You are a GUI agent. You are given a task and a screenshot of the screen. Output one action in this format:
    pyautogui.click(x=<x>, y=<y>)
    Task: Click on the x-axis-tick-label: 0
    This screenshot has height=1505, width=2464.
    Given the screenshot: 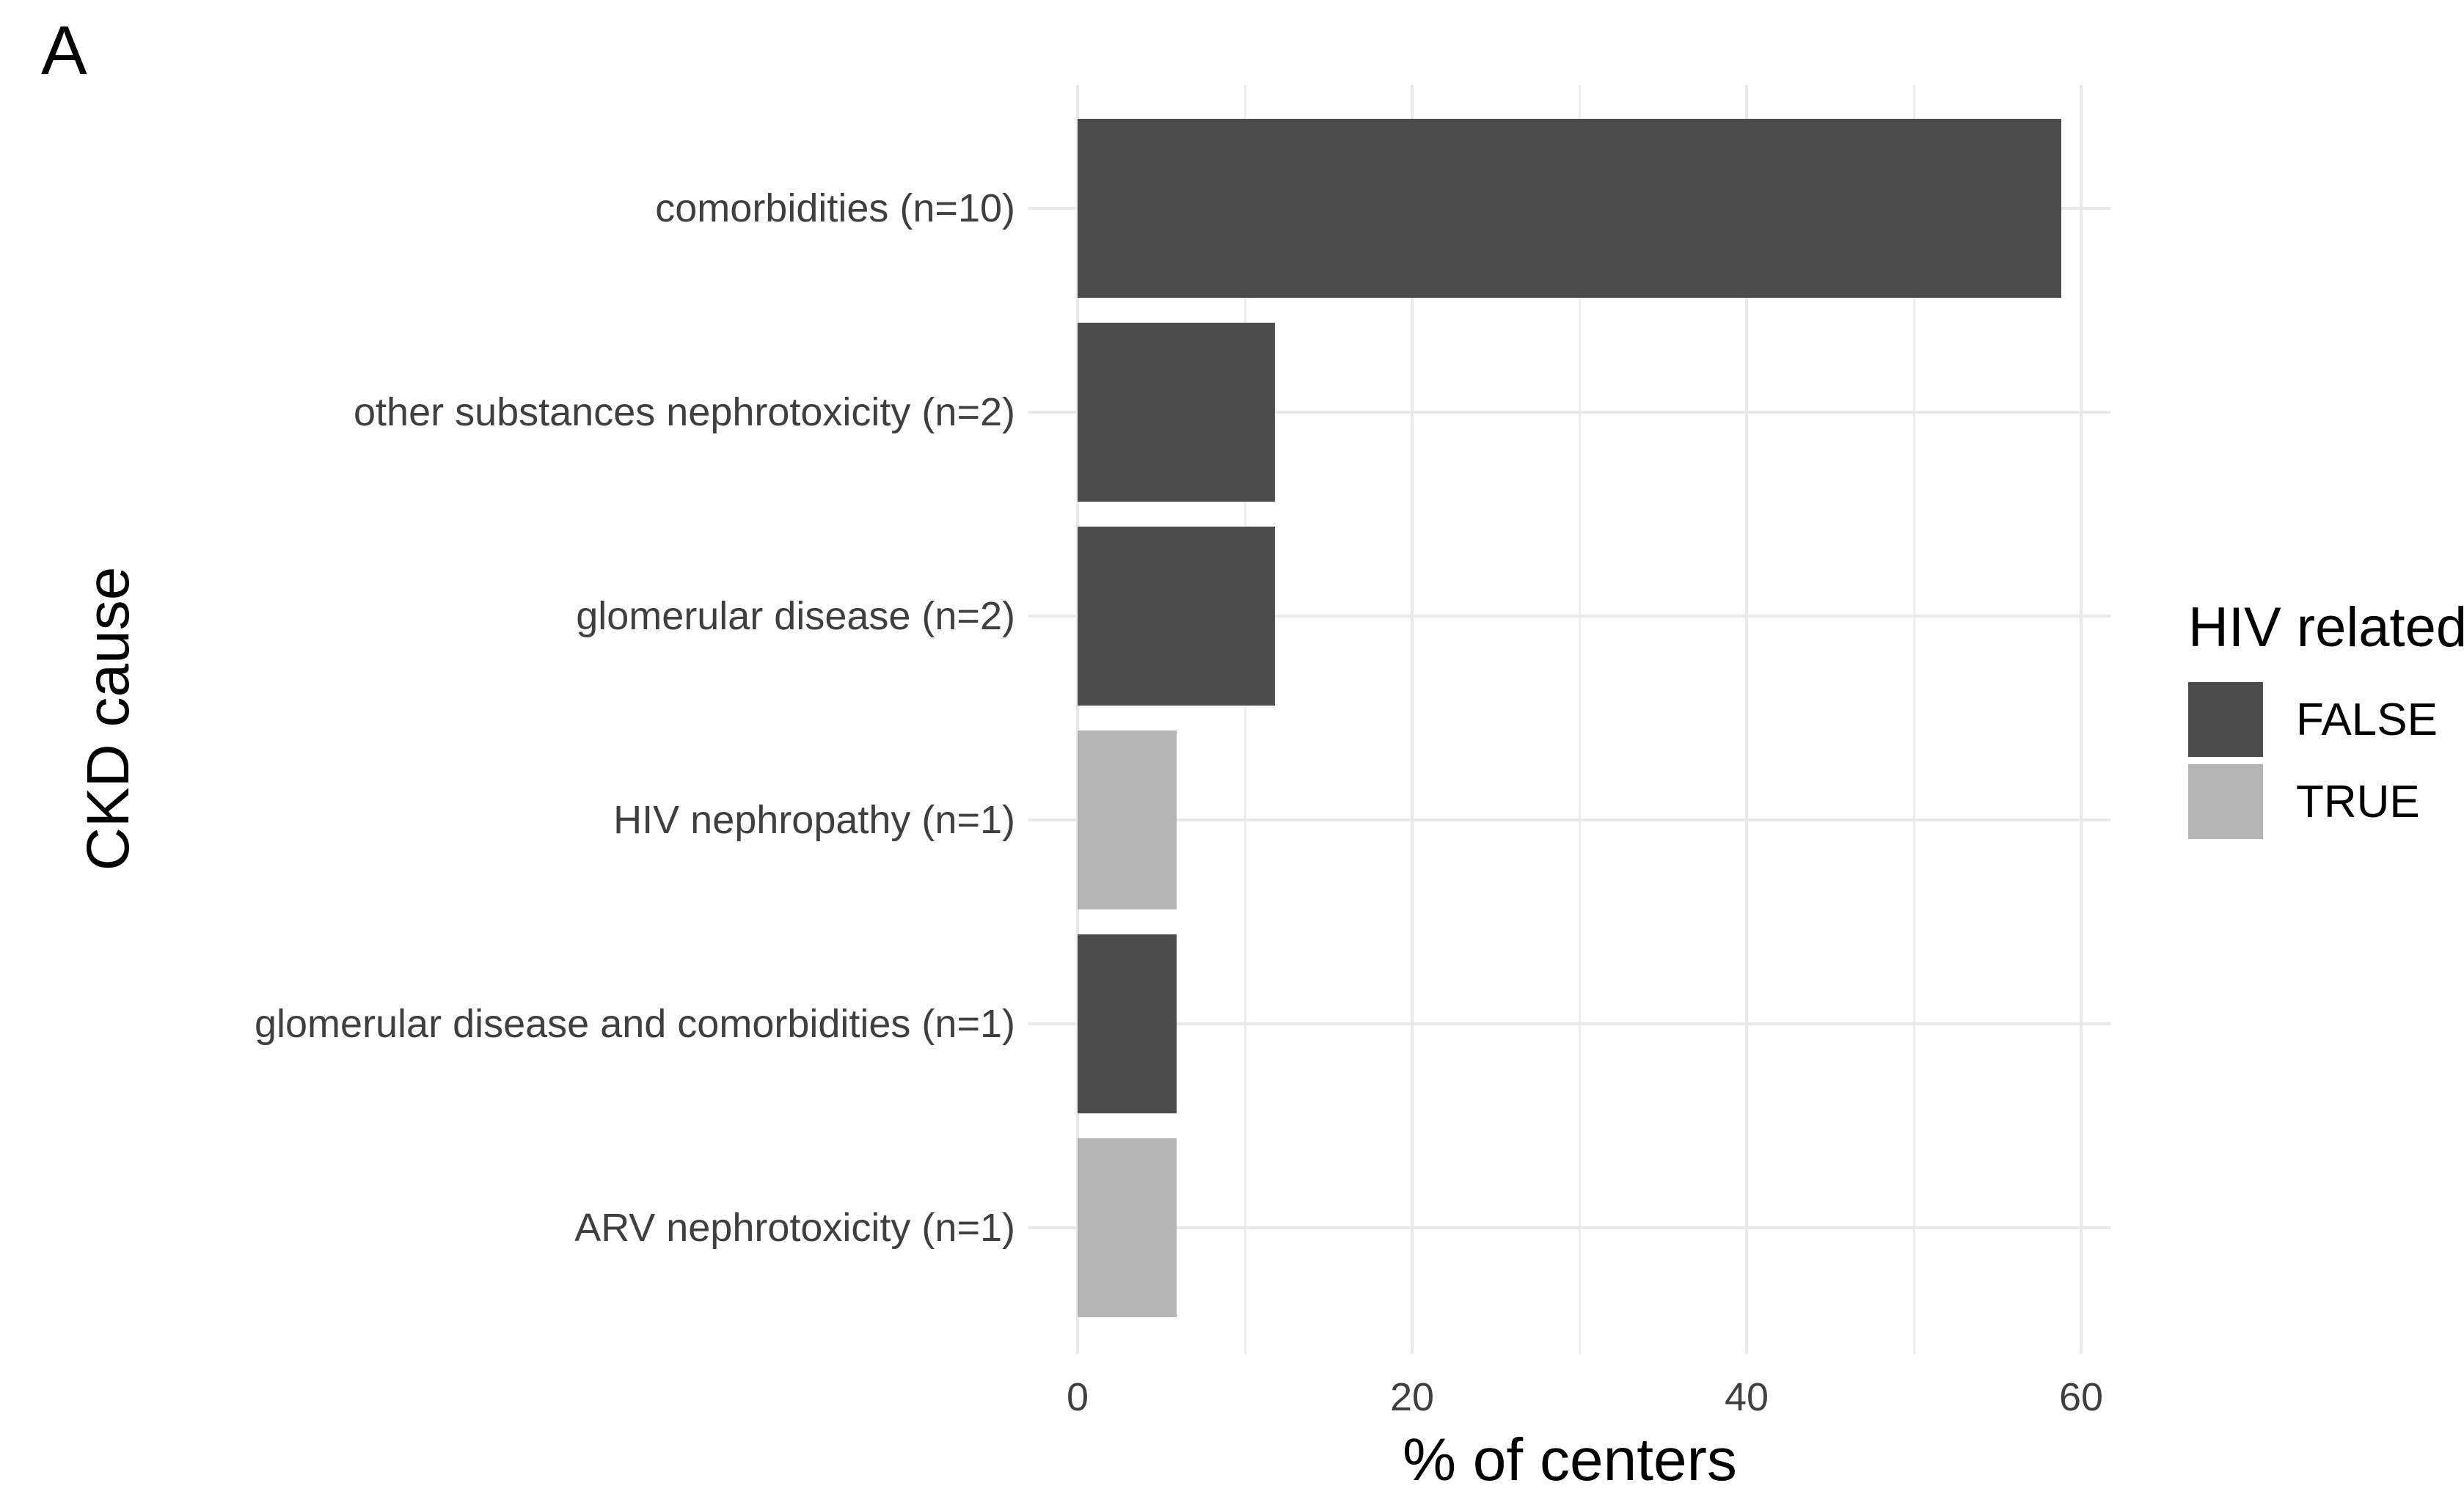 What is the action you would take?
    pyautogui.click(x=1077, y=1397)
    